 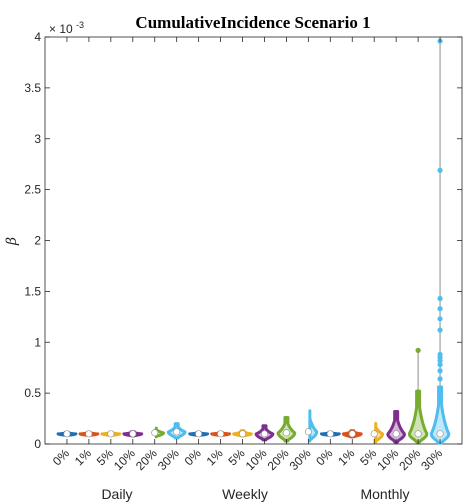 I want to click on violin-weekly-10pct, so click(x=264, y=433).